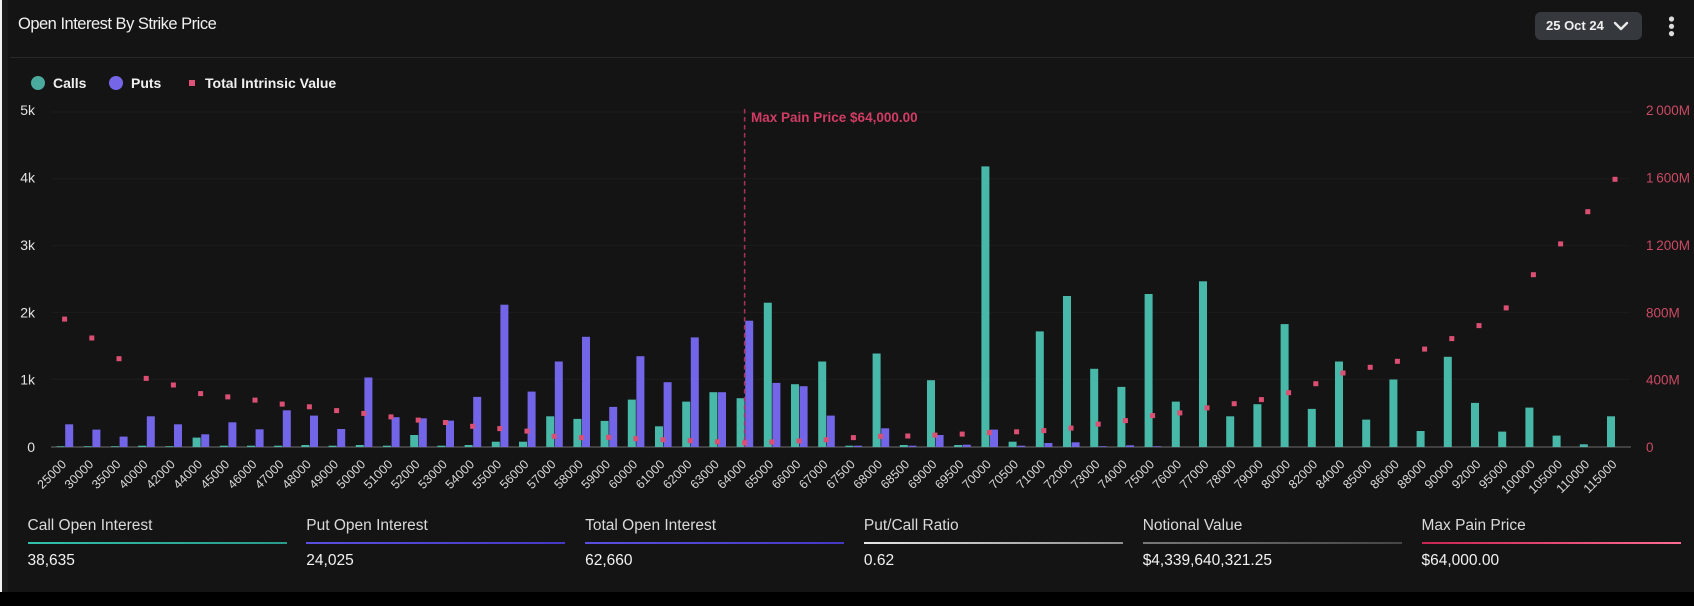 This screenshot has width=1694, height=606. What do you see at coordinates (1221, 474) in the screenshot?
I see `svg-text: 78000` at bounding box center [1221, 474].